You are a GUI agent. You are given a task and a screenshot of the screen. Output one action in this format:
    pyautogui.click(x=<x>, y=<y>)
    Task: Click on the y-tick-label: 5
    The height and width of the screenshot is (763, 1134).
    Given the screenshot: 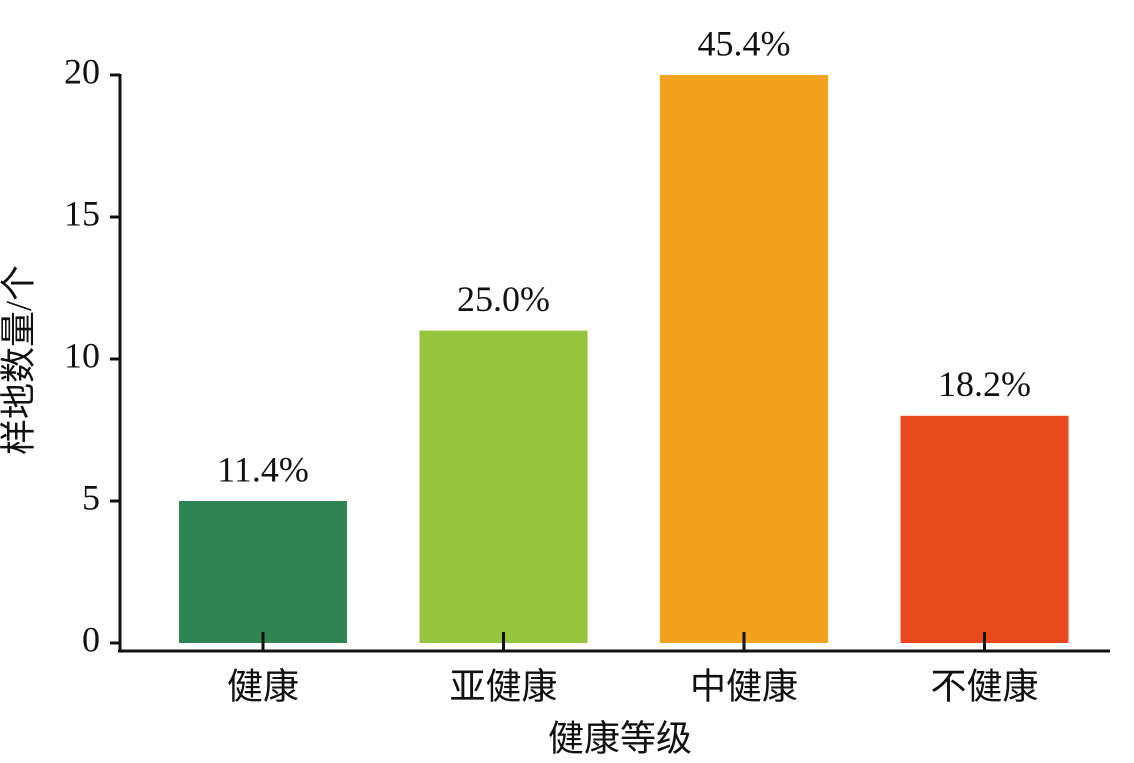 What is the action you would take?
    pyautogui.click(x=91, y=497)
    